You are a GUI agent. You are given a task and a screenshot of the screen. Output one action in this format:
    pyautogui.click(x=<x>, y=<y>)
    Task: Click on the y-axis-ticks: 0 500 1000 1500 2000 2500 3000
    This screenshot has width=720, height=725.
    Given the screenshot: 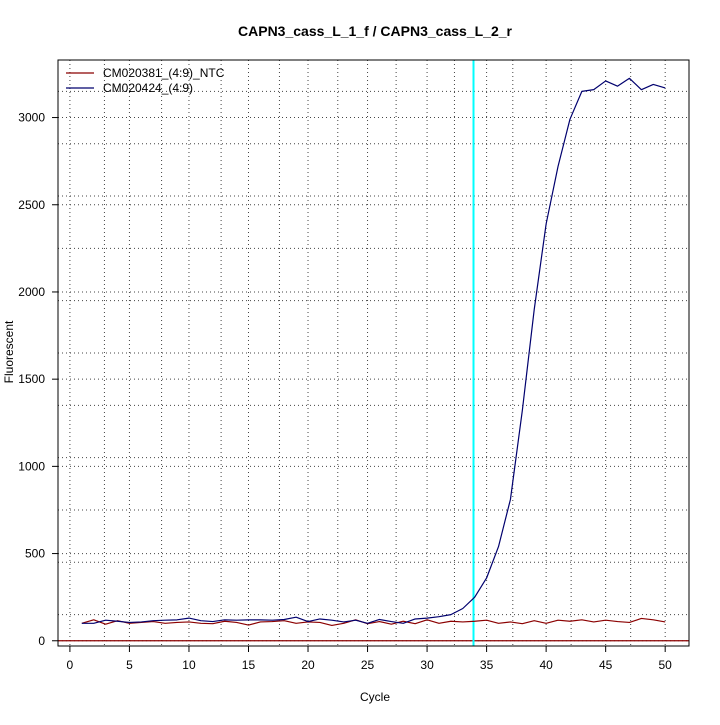 What is the action you would take?
    pyautogui.click(x=38, y=379)
    